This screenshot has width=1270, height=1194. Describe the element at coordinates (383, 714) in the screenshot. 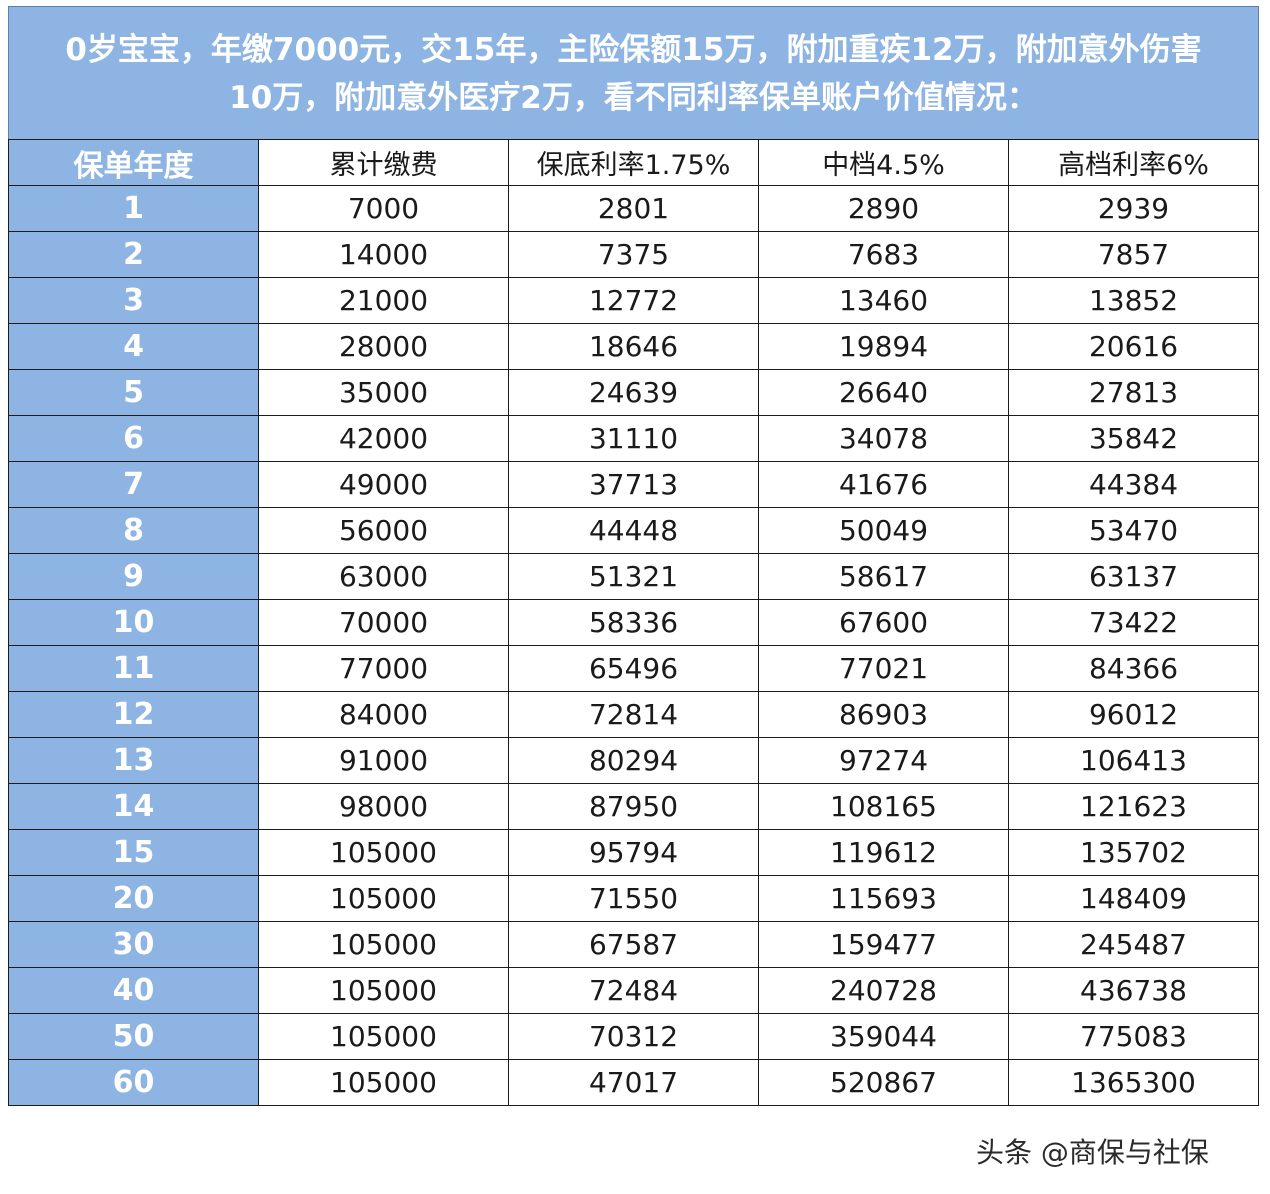

I see `cumulative-premium-cell: 84000` at that location.